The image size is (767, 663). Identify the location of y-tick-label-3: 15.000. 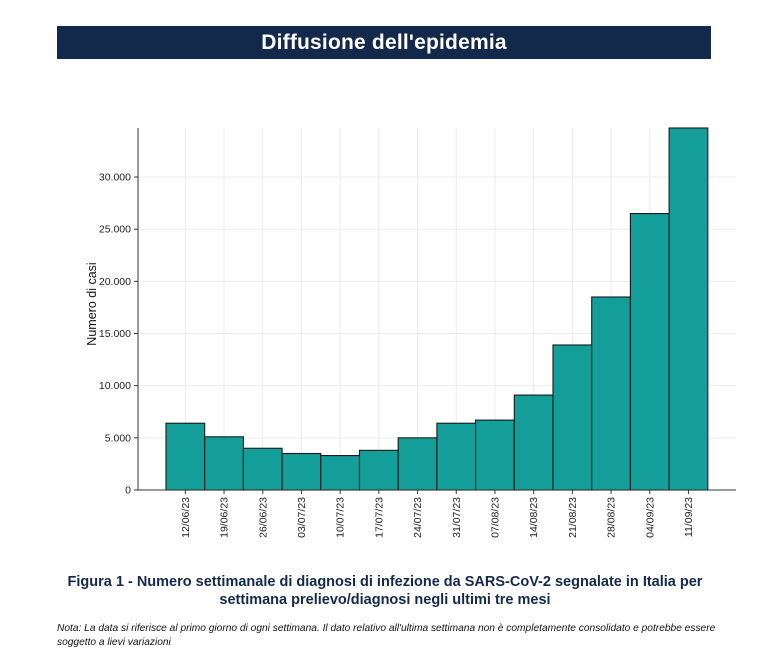
(115, 334).